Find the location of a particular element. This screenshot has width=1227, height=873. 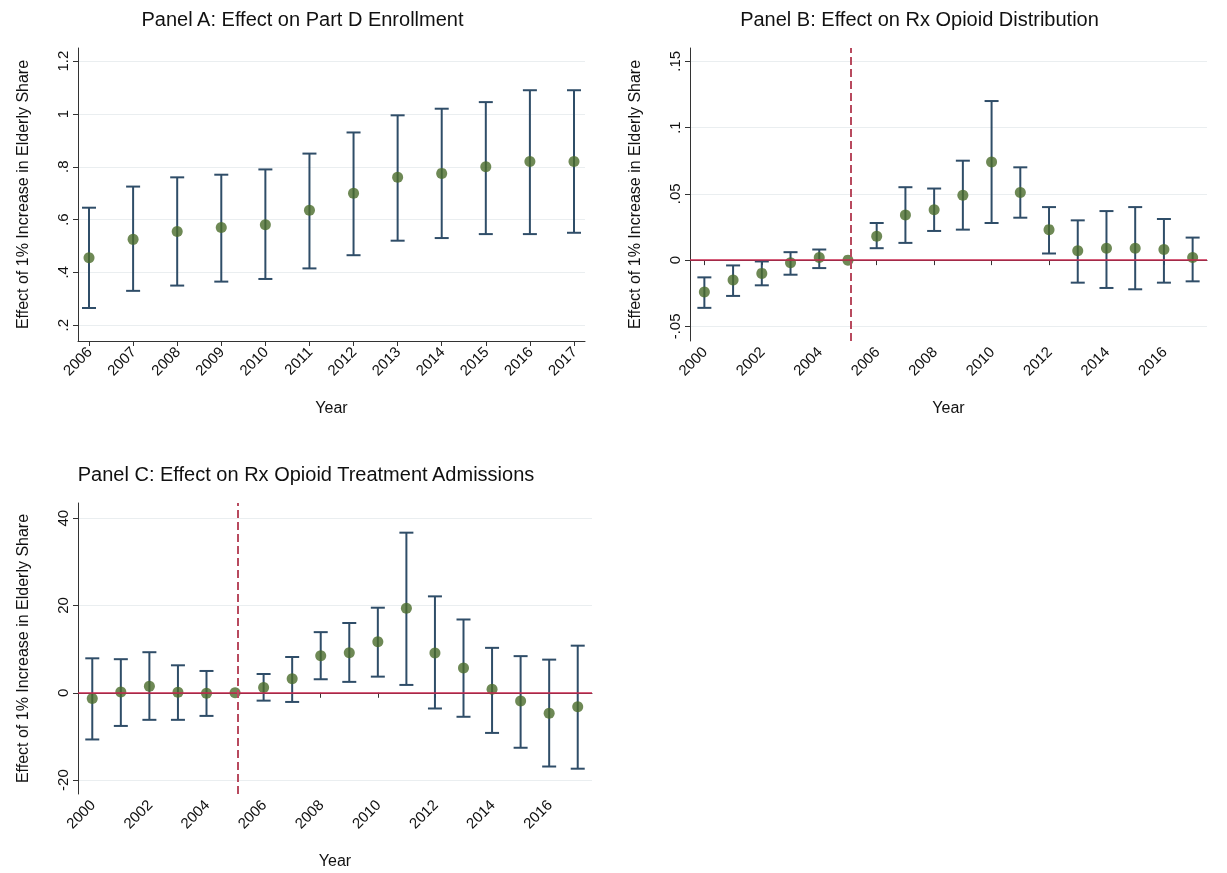

chart-title: Panel B: Effect on Rx Opioid Distribution is located at coordinates (919, 19).